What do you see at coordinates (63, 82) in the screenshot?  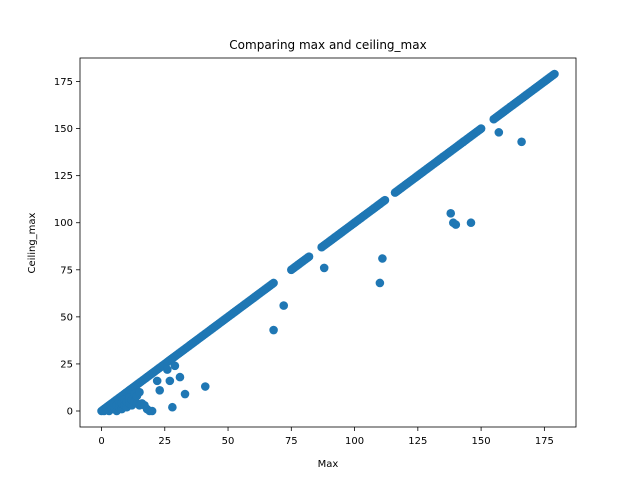 I see `y-tick-label: 175` at bounding box center [63, 82].